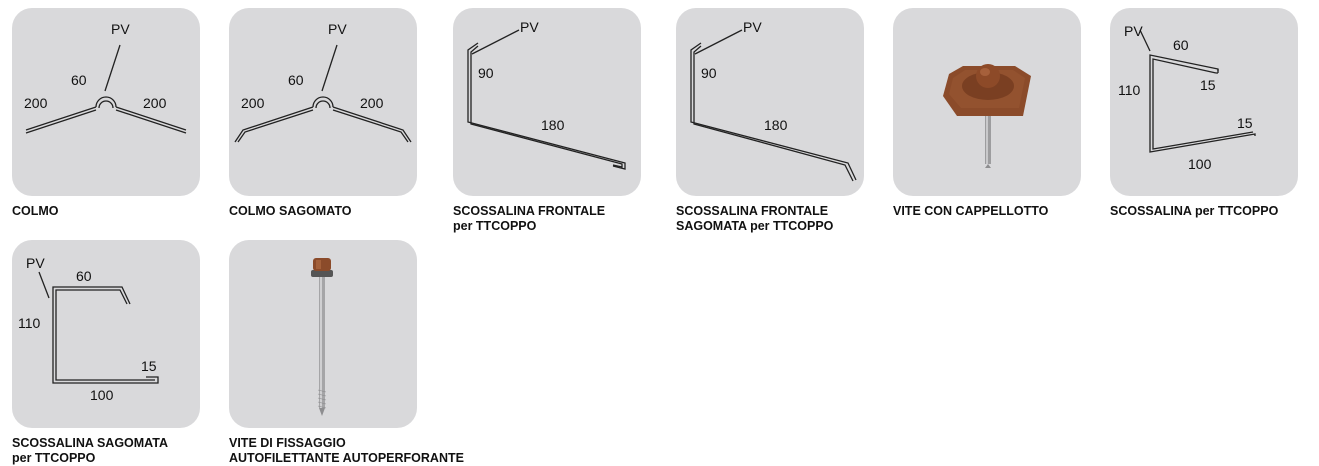  I want to click on vite-fissaggio-photo, so click(323, 334).